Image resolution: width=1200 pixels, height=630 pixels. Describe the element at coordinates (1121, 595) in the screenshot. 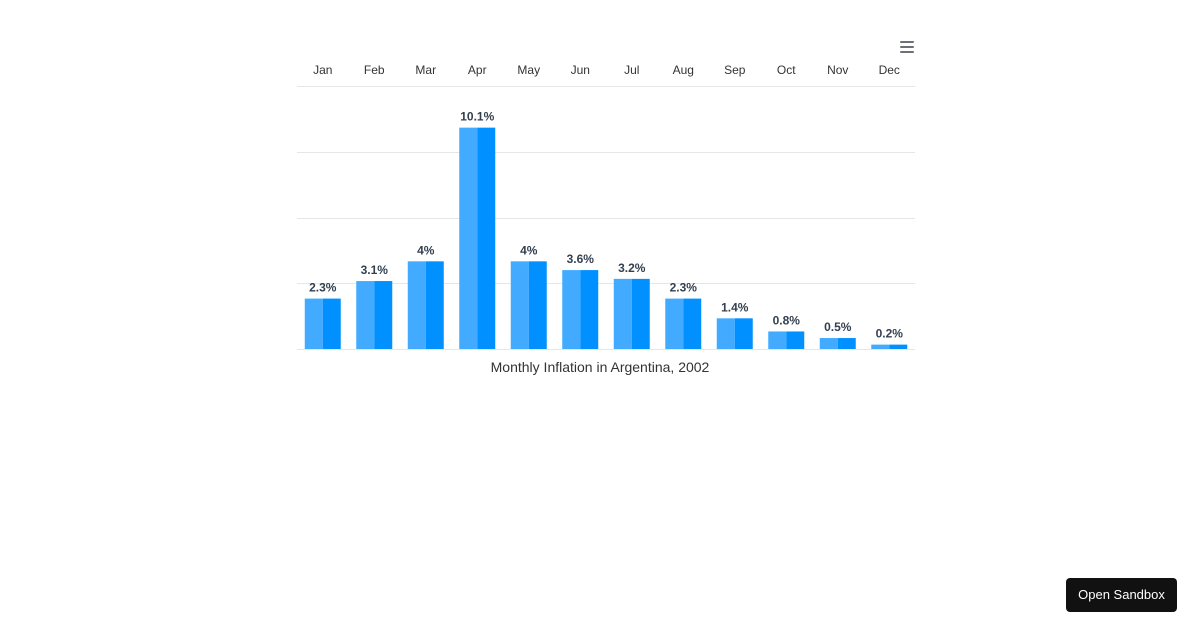

I see `open-sandbox-button: Open Sandbox` at that location.